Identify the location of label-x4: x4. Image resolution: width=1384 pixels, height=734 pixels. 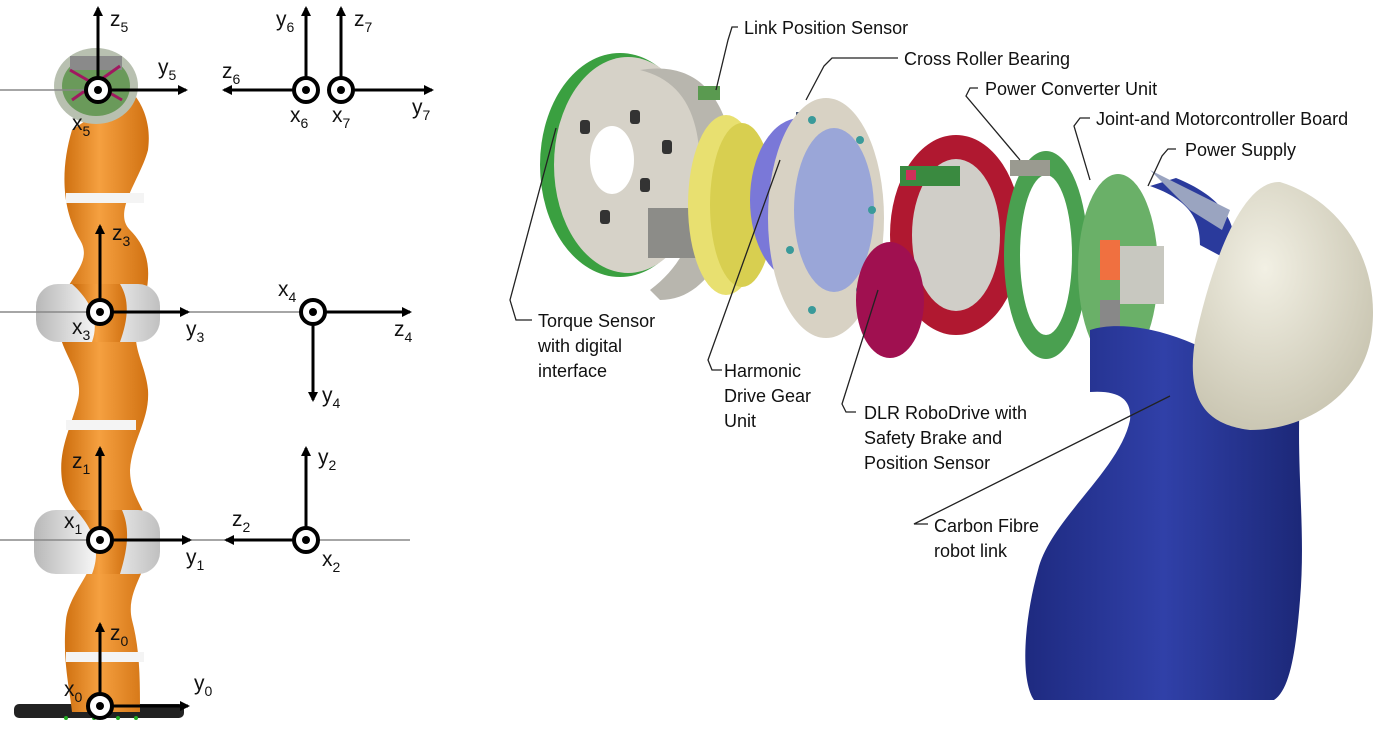
(287, 291).